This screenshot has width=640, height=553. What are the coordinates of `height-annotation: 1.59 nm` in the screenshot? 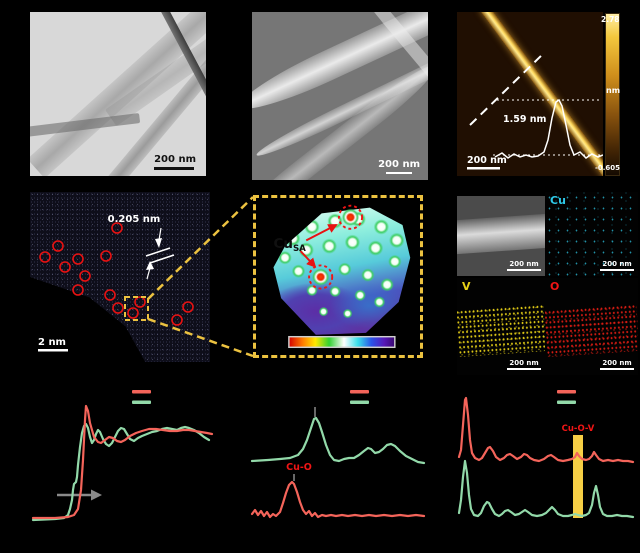 It's located at (525, 119).